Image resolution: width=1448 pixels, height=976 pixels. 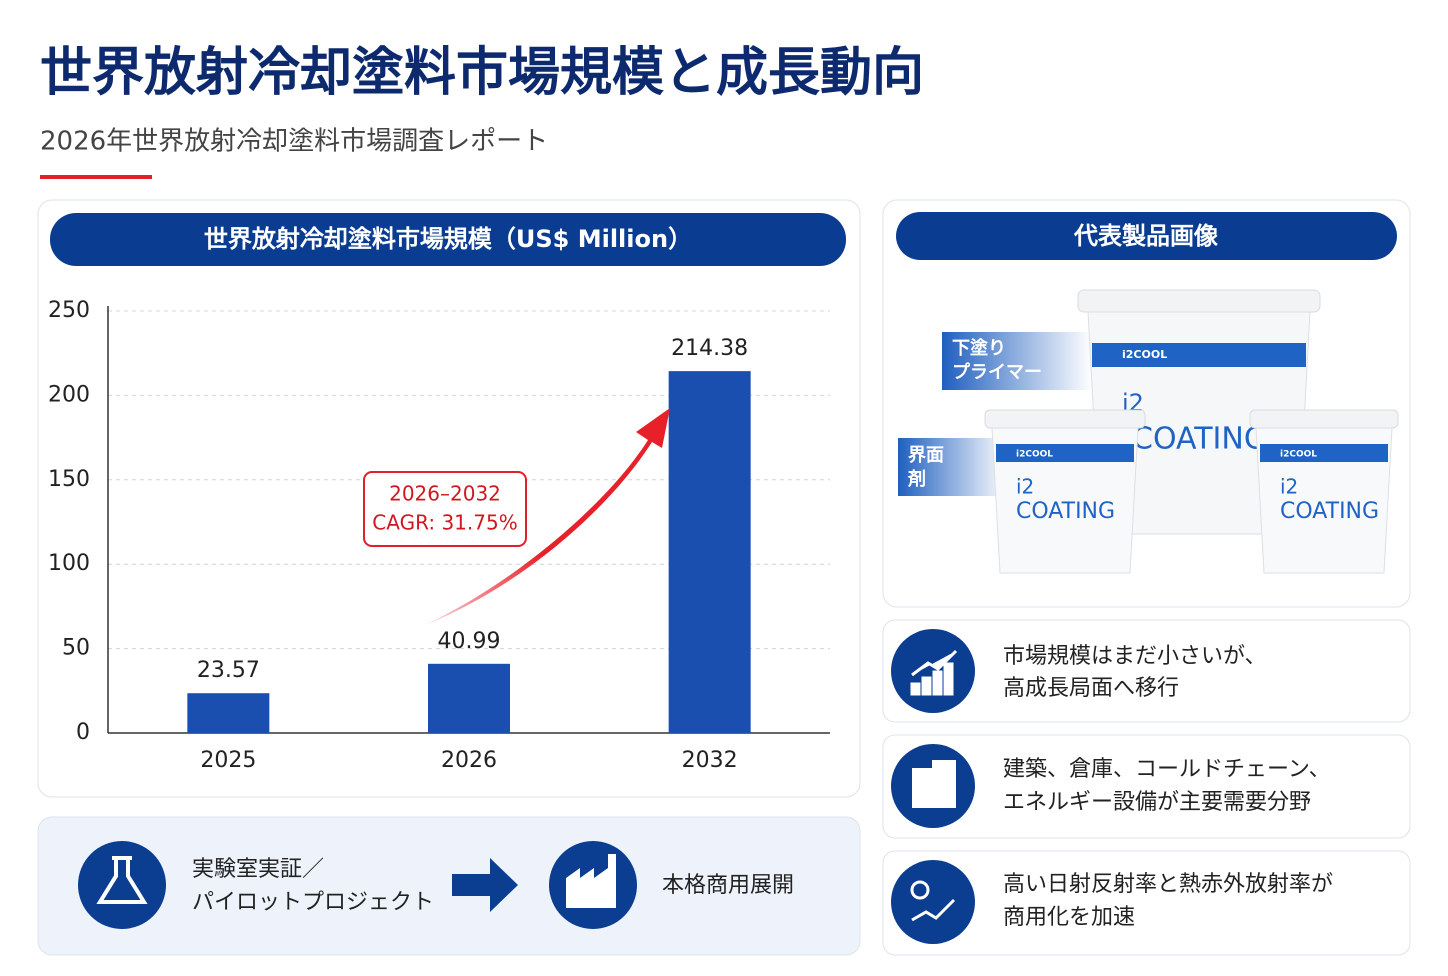 I want to click on cagr-label: CAGR: 31.75%, so click(x=444, y=523).